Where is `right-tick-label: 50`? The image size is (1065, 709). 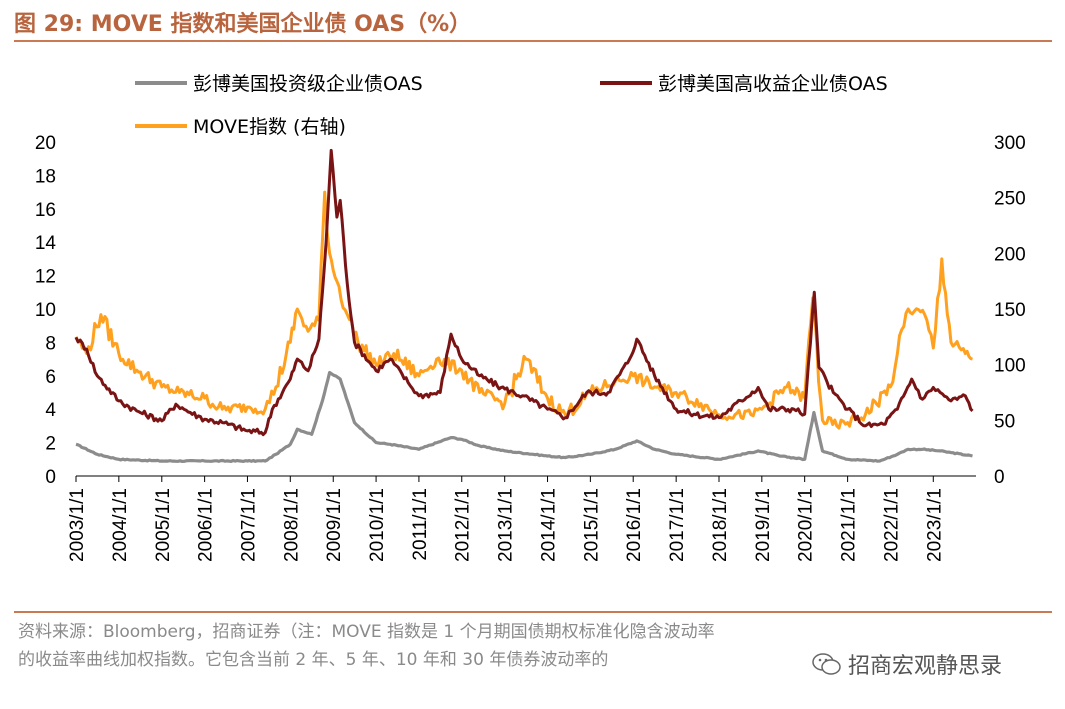 right-tick-label: 50 is located at coordinates (1004, 421).